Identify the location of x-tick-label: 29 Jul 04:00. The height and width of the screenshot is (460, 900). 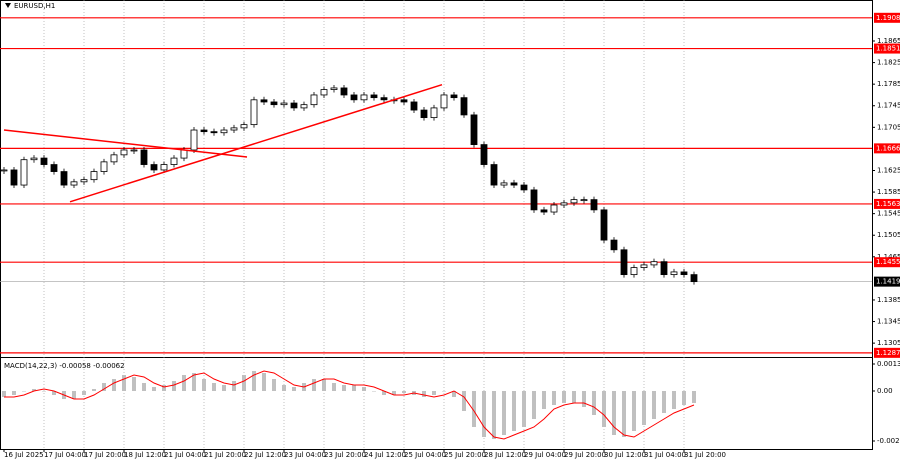
(545, 455).